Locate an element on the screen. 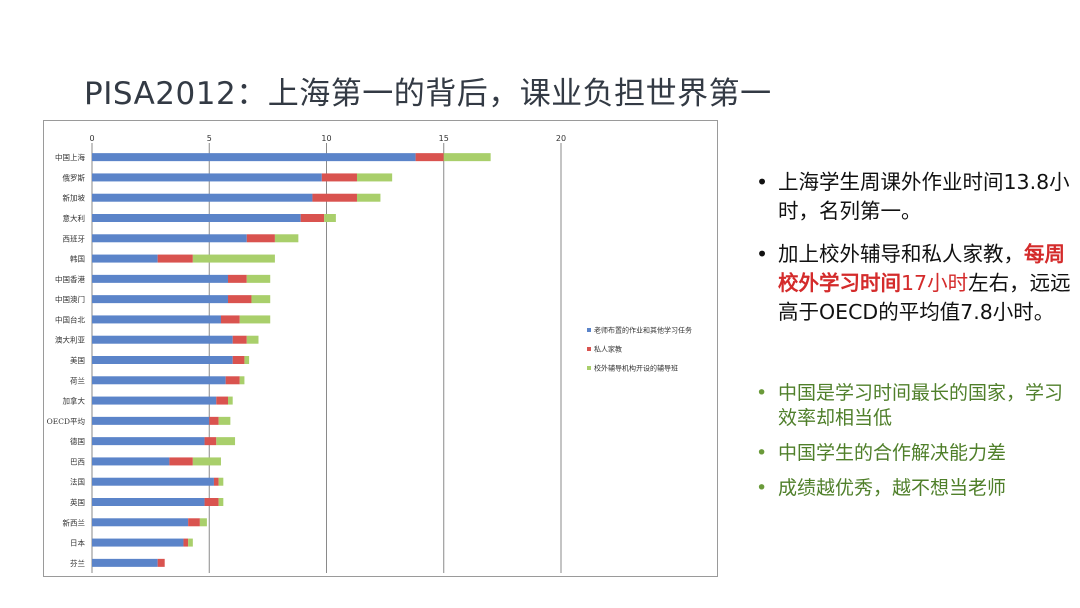 The image size is (1080, 608). legend-label: 私人家教 is located at coordinates (608, 349).